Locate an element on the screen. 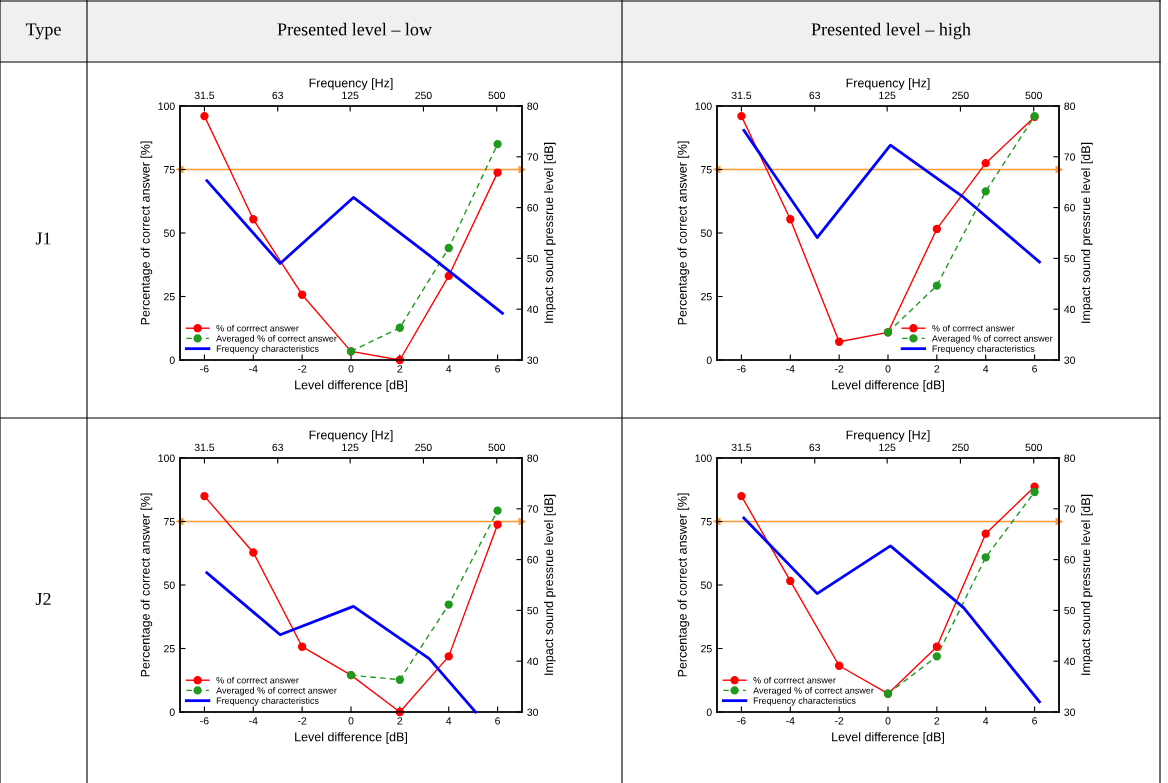 This screenshot has height=783, width=1168. text: J2 is located at coordinates (43, 599).